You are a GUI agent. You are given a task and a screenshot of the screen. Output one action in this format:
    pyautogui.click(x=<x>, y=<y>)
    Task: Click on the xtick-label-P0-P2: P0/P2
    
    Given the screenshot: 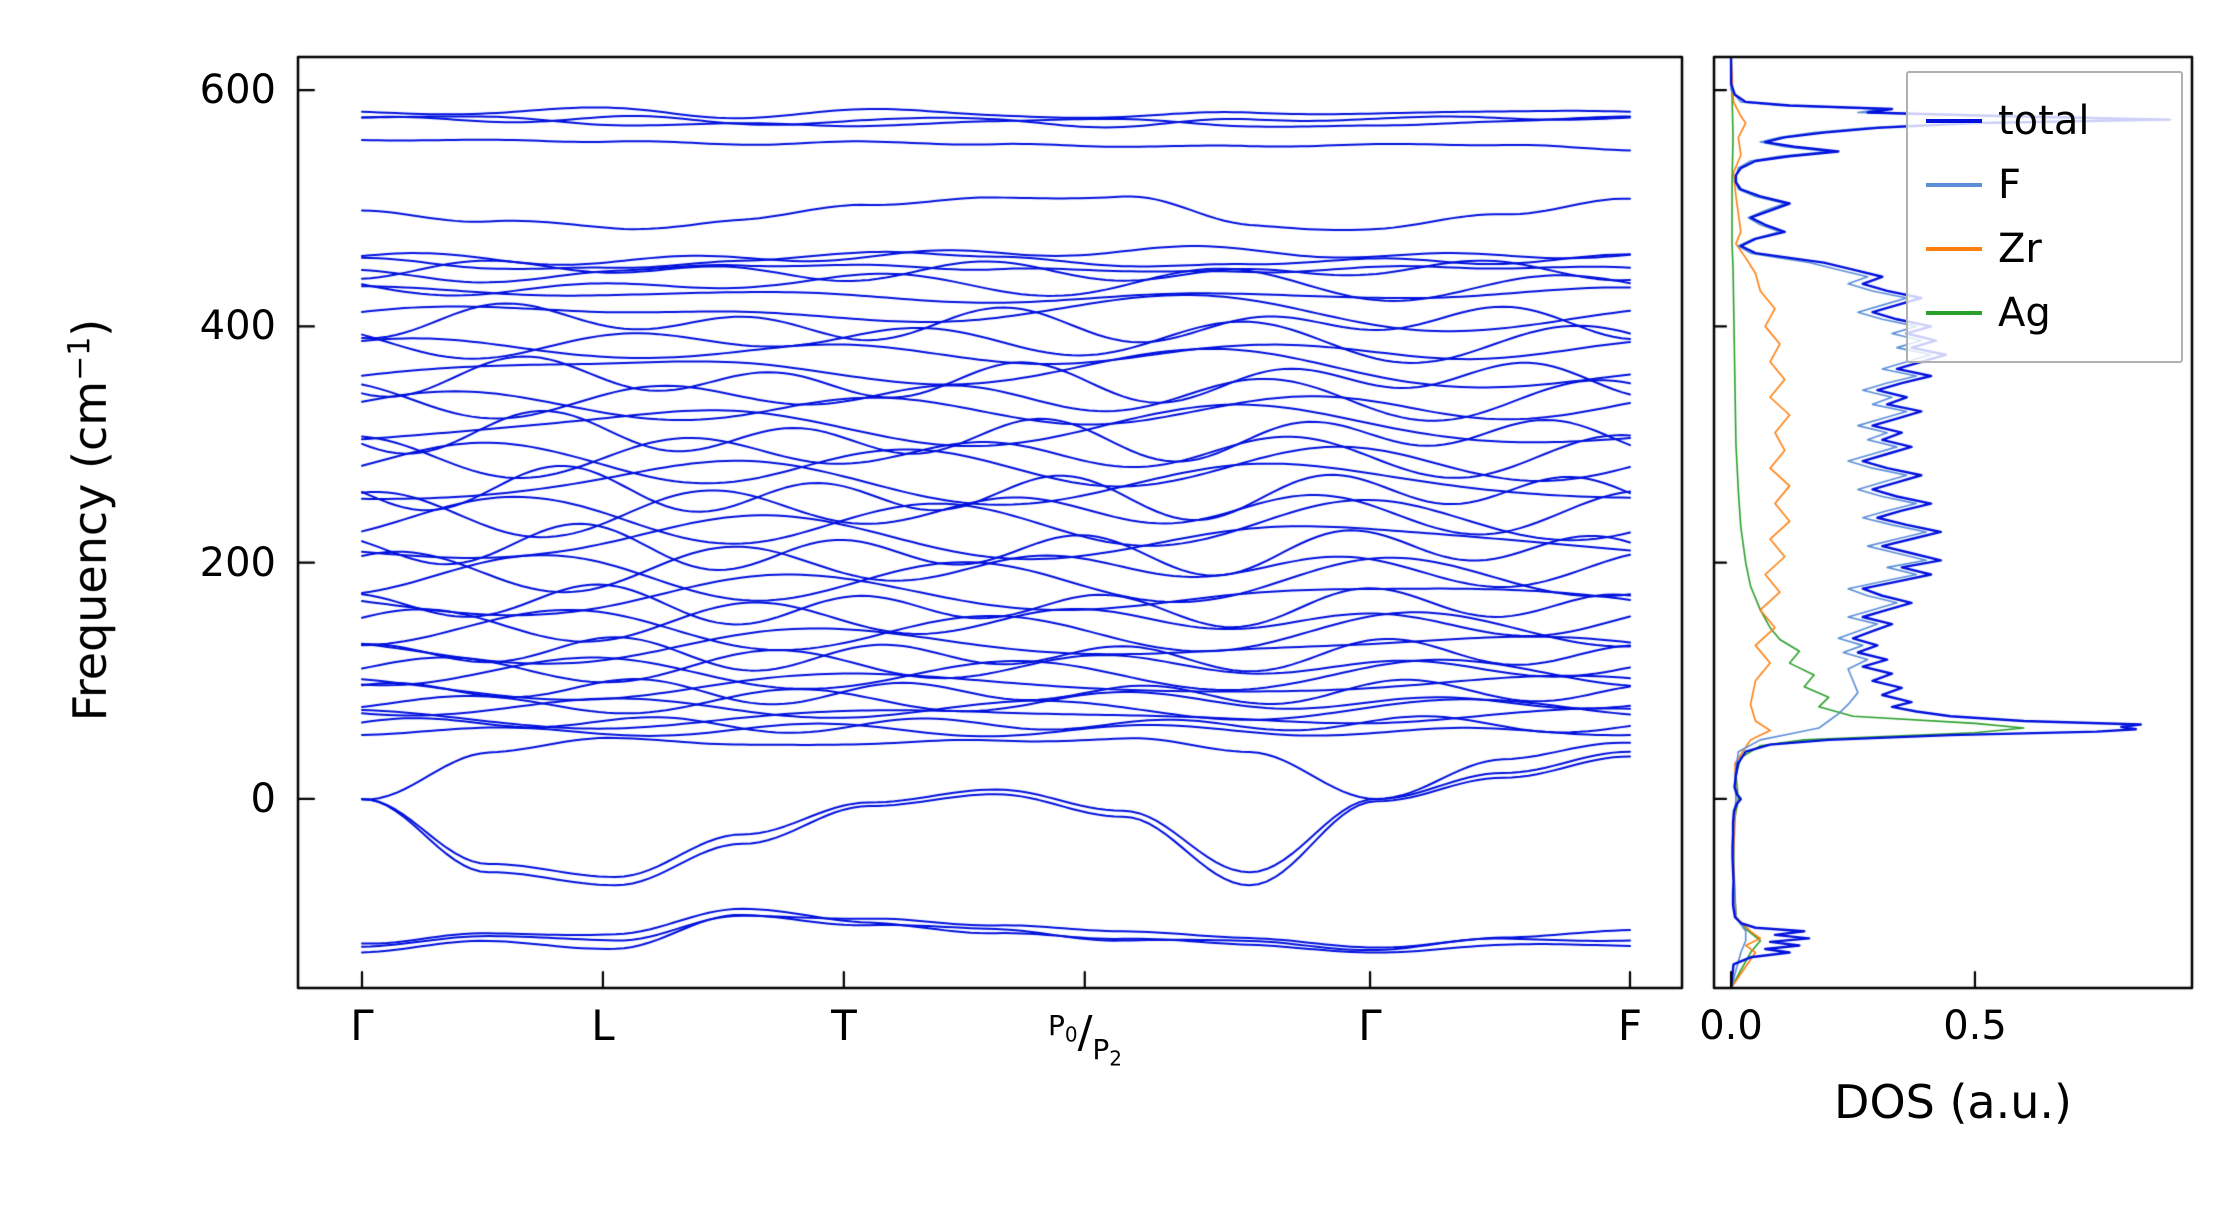 What is the action you would take?
    pyautogui.click(x=1085, y=1039)
    